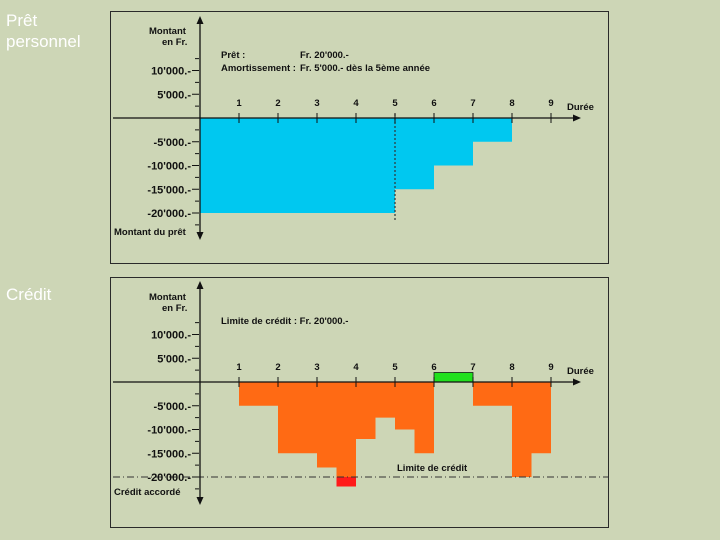 This screenshot has height=540, width=720. I want to click on slide-label-credit: Crédit, so click(29, 294).